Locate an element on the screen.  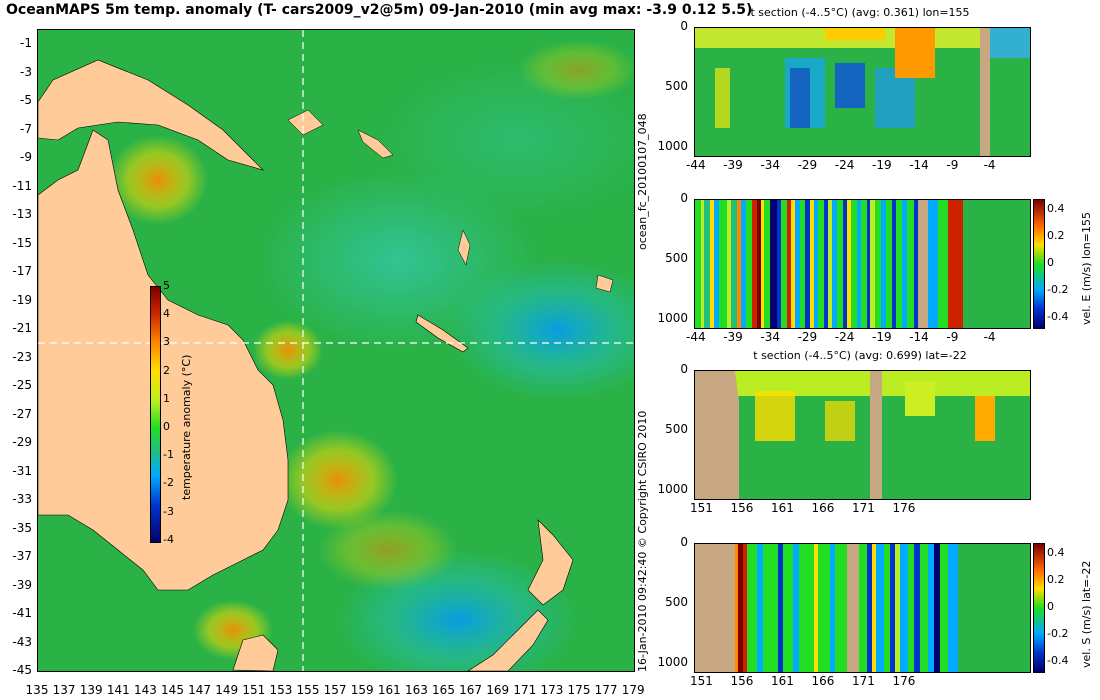
colorbar-tick-label: 2 is located at coordinates (166, 370).